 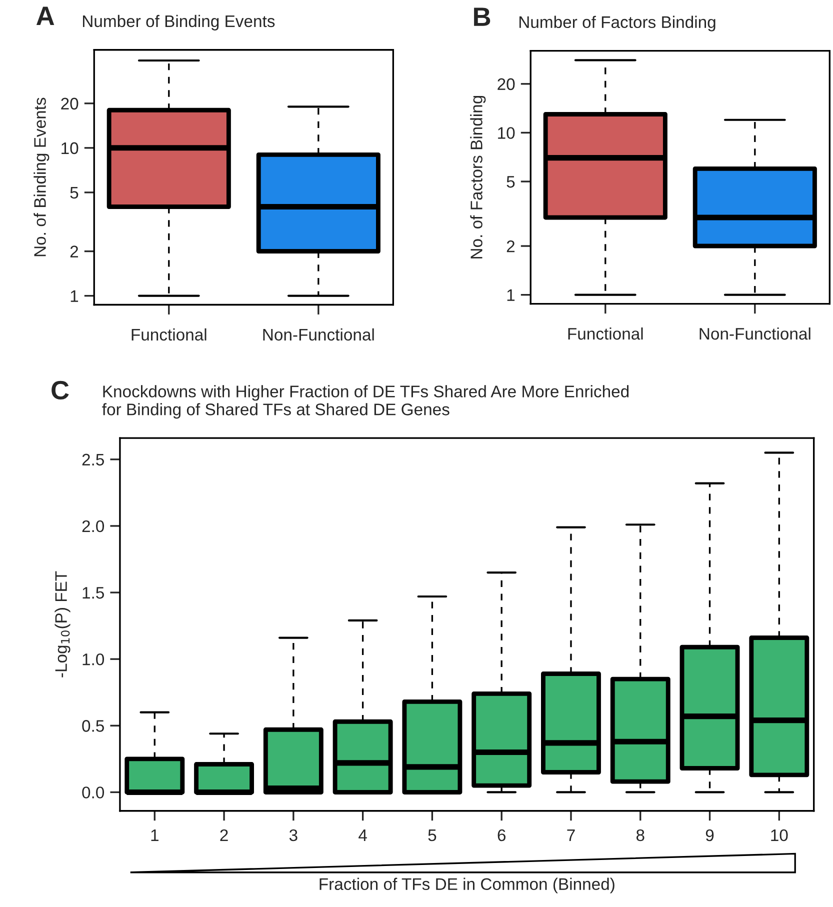 I want to click on y-axis-title: -Log$_{10}$(P) FET, so click(x=62, y=624).